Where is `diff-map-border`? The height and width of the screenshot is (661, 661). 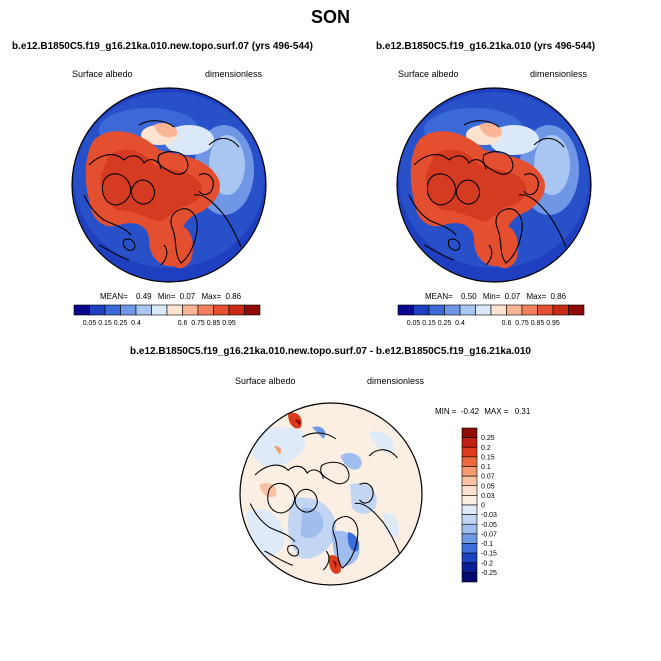
diff-map-border is located at coordinates (331, 494).